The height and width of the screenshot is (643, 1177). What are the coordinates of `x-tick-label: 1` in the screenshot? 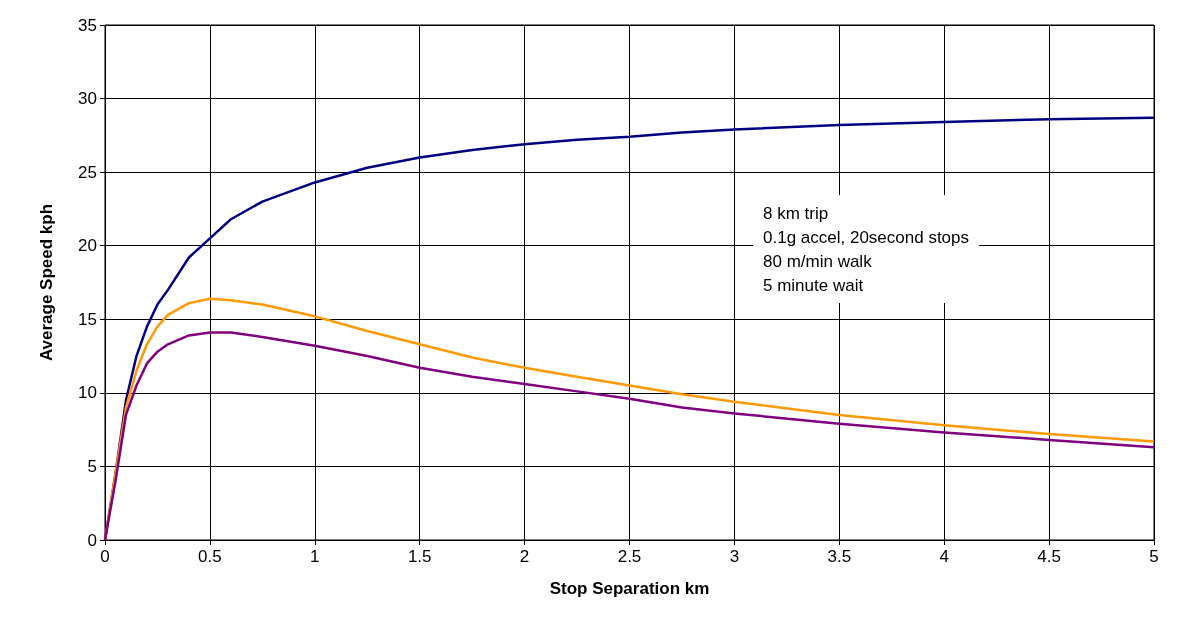 It's located at (315, 556).